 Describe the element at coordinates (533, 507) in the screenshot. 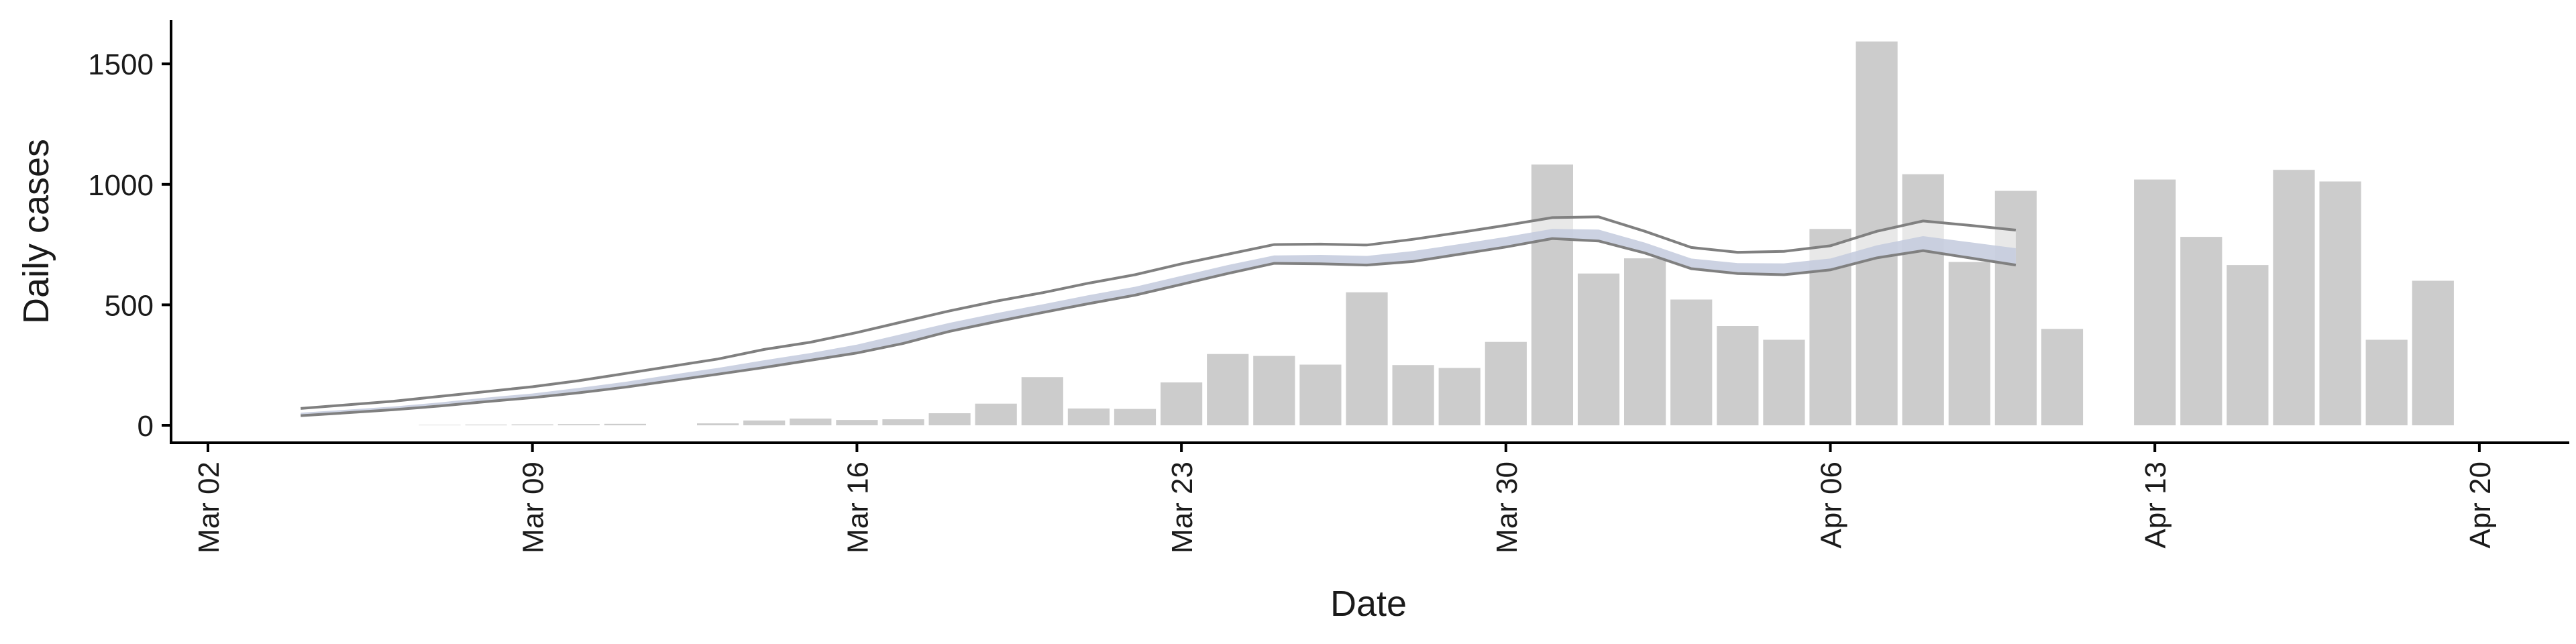

I see `x-tick-label: Mar 09` at that location.